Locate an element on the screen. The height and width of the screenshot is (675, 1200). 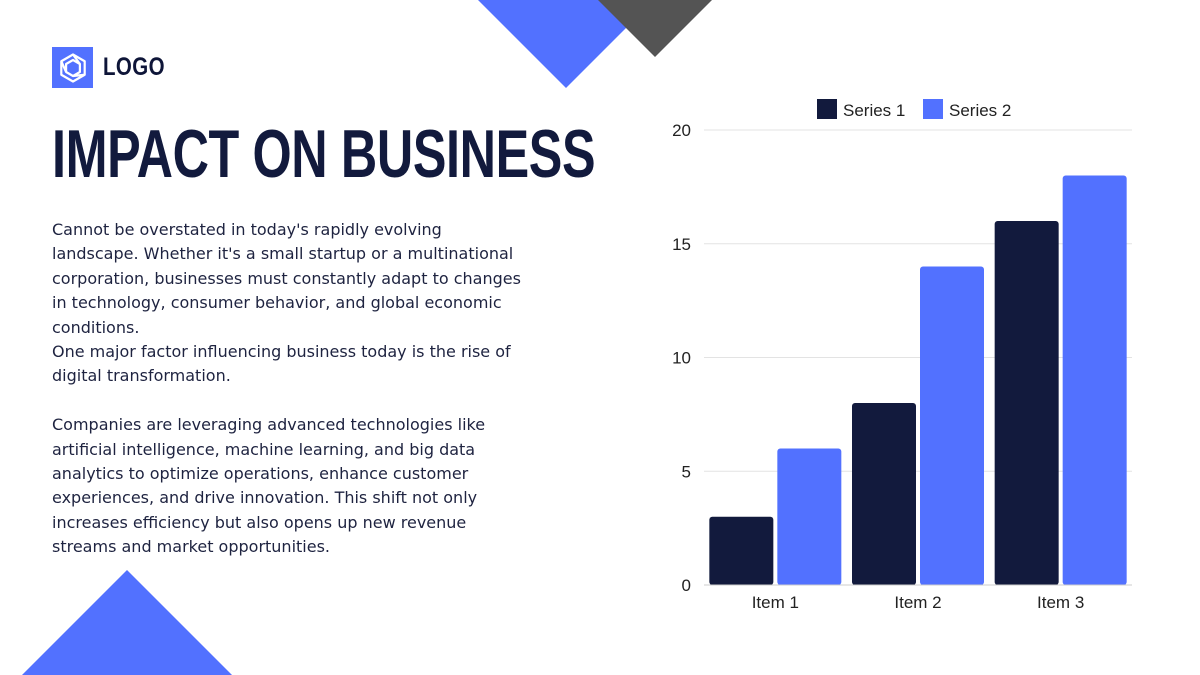
y-tick-label: 0 is located at coordinates (686, 585).